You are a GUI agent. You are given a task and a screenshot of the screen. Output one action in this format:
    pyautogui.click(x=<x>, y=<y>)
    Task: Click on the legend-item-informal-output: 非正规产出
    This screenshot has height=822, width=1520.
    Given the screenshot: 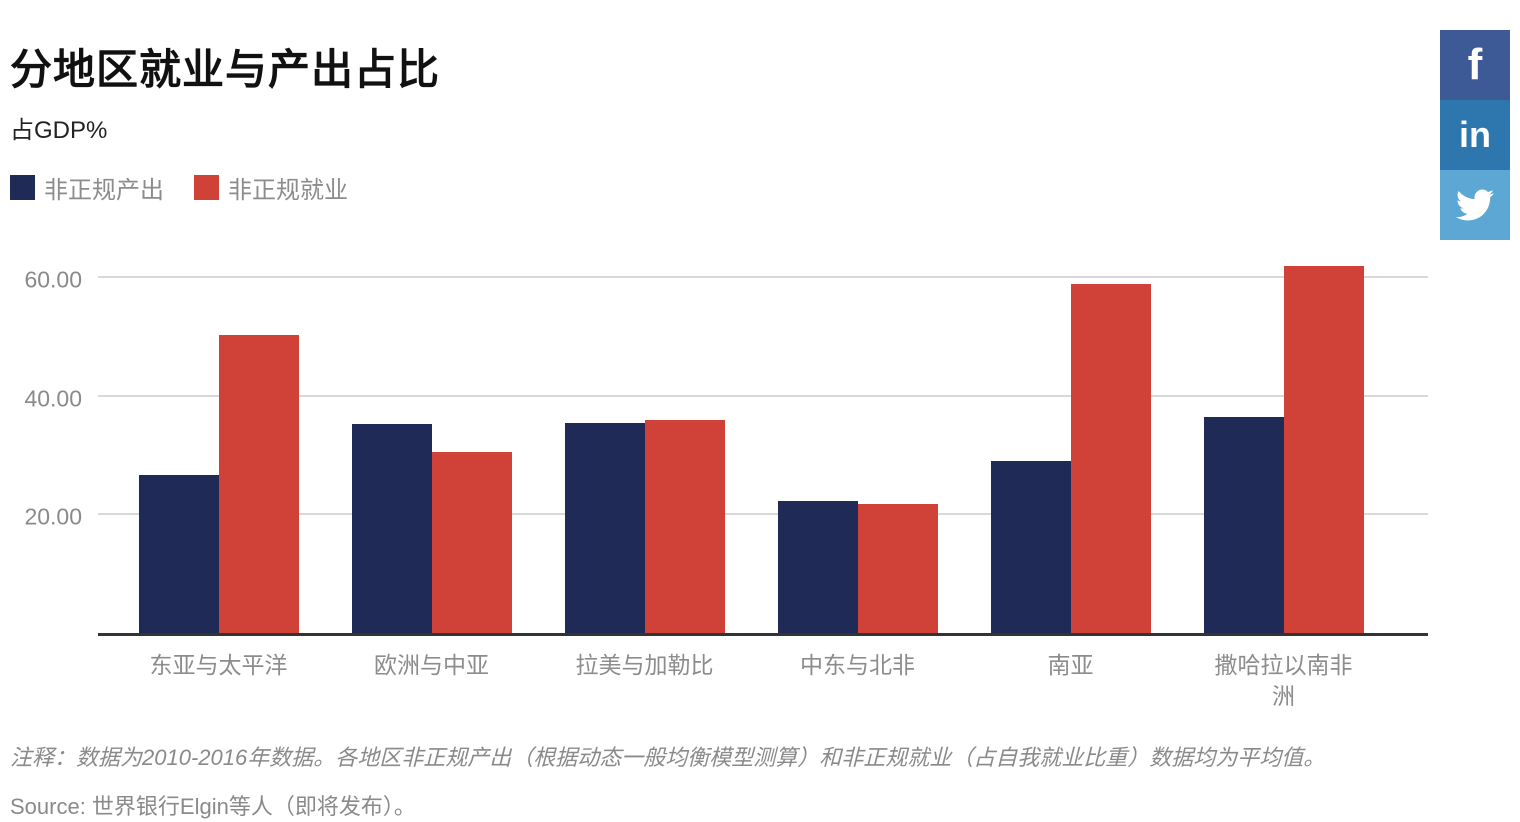 What is the action you would take?
    pyautogui.click(x=87, y=187)
    